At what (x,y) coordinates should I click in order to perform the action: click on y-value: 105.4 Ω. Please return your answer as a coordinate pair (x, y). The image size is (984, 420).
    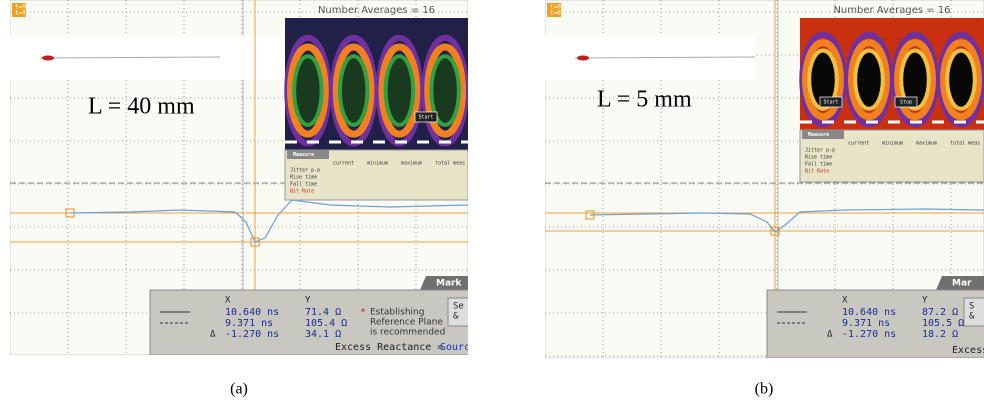
    Looking at the image, I should click on (326, 323).